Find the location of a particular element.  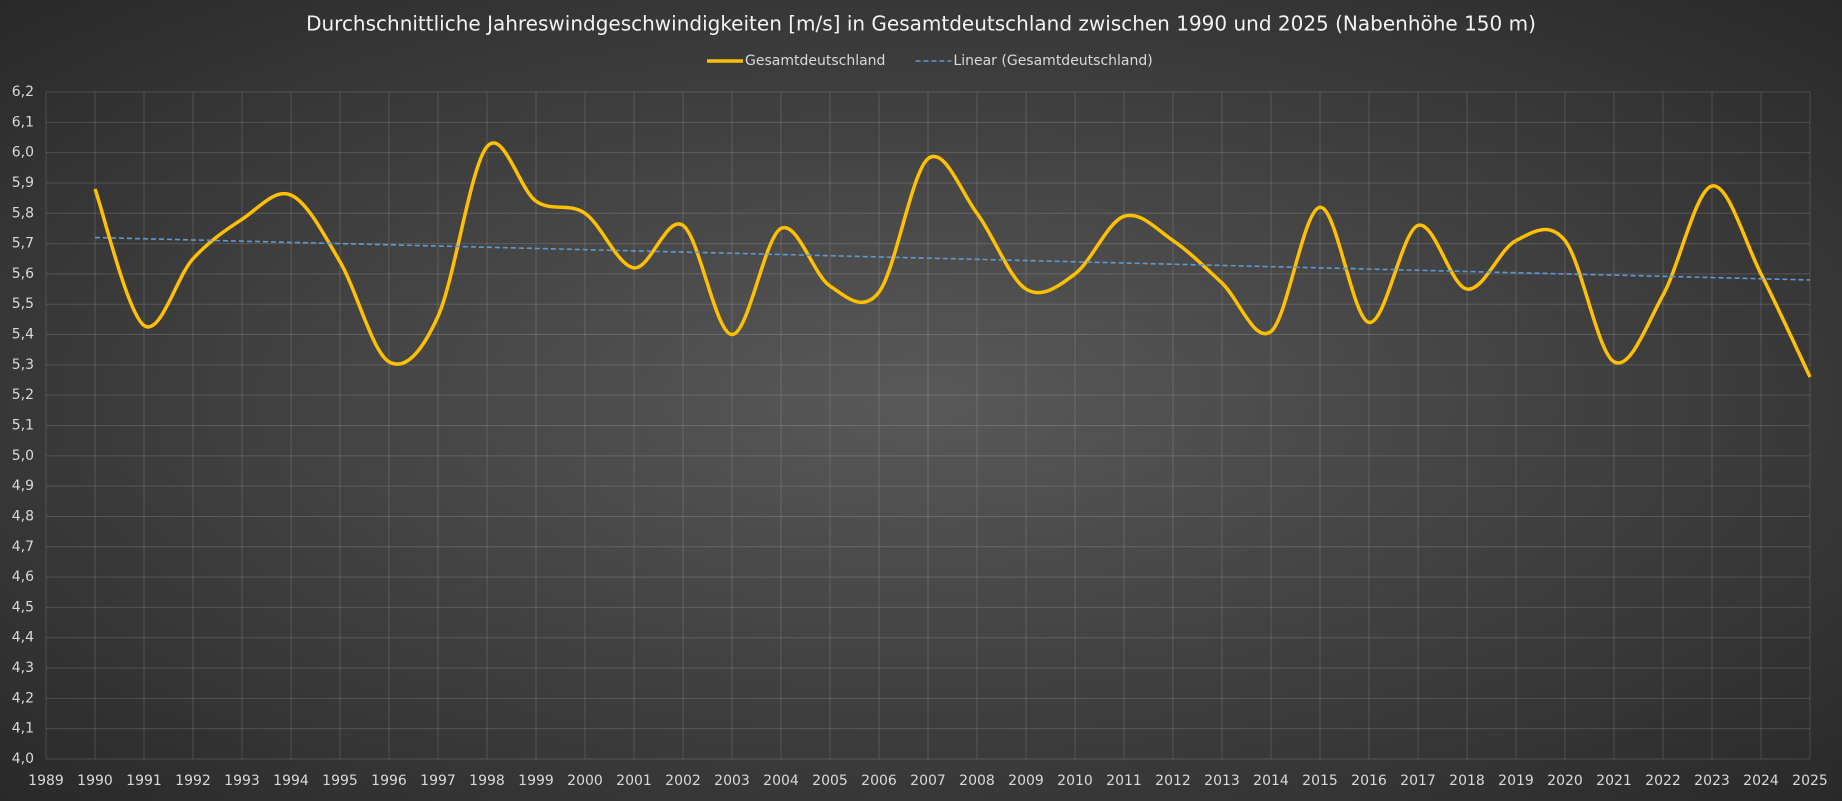

x-tick-label: 2016 is located at coordinates (1369, 781).